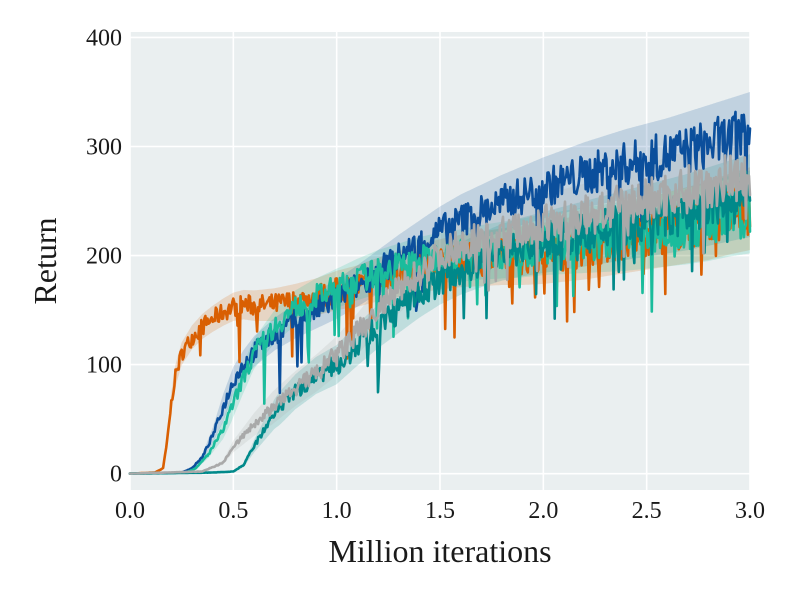  I want to click on x-tick-label: 2.5, so click(647, 511).